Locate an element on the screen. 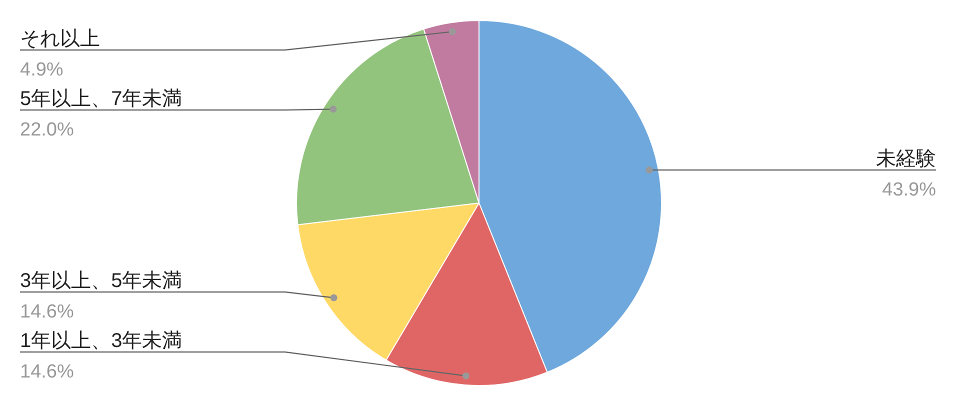 The height and width of the screenshot is (405, 958). slice-label: それ以上 is located at coordinates (60, 39).